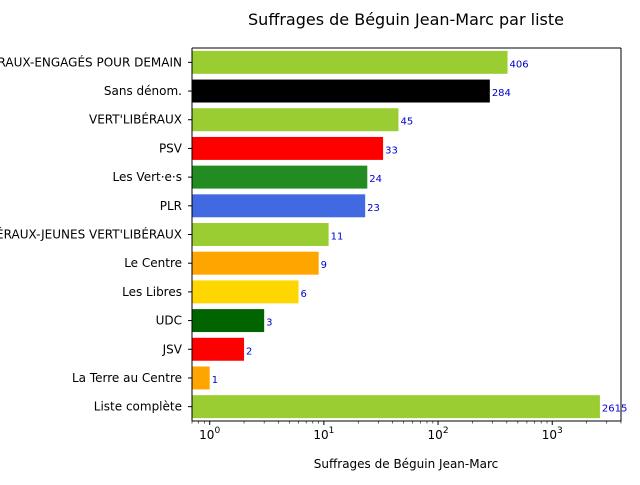 This screenshot has width=640, height=485. What do you see at coordinates (438, 434) in the screenshot?
I see `x-tick-label: 10²` at bounding box center [438, 434].